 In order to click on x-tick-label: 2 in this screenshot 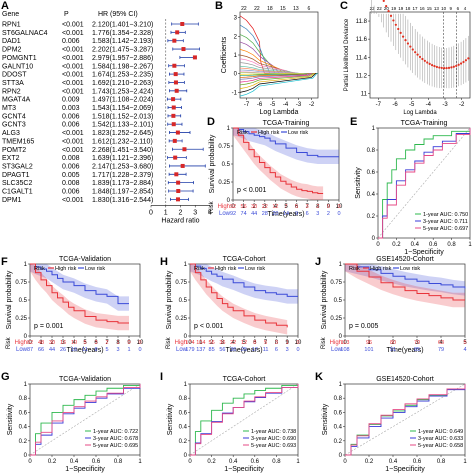, I will do `click(181, 212)`.